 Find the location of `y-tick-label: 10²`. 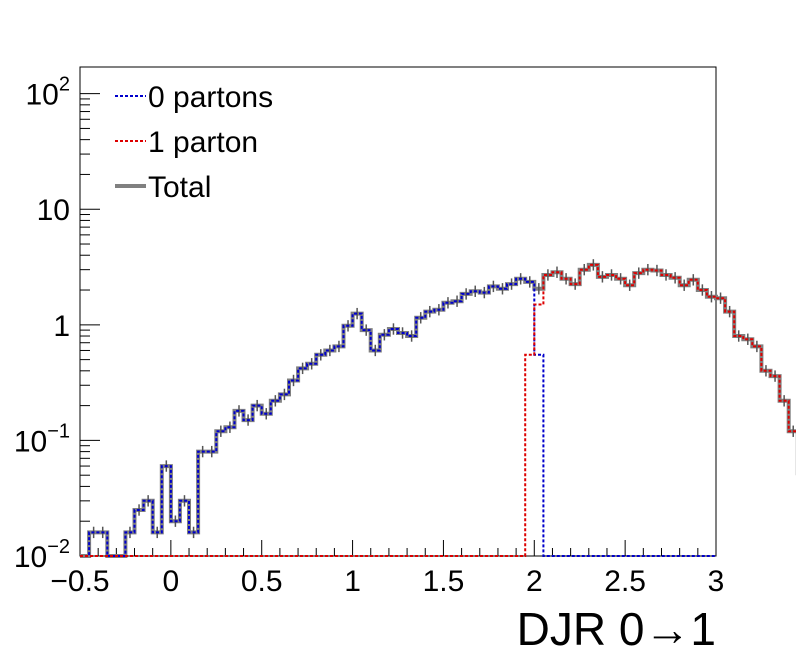

y-tick-label: 10² is located at coordinates (48, 93).